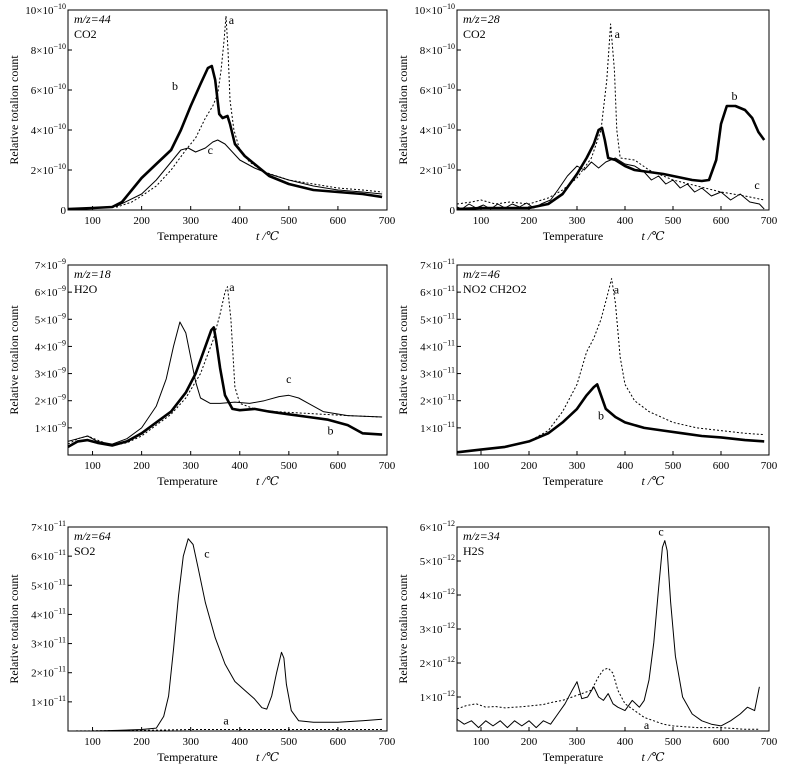 Image resolution: width=794 pixels, height=770 pixels. What do you see at coordinates (50, 427) in the screenshot?
I see `y-tick-label: 1×10⁻⁹` at bounding box center [50, 427].